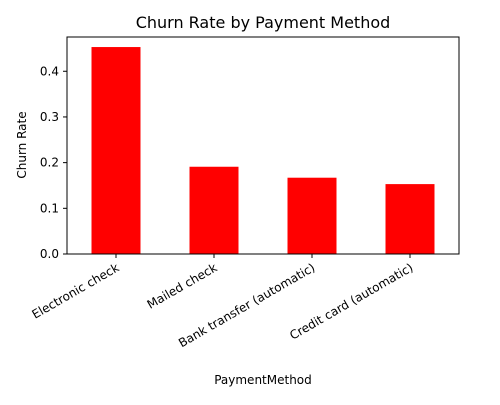 The height and width of the screenshot is (405, 500). I want to click on y-tick-label: 0.2, so click(49, 163).